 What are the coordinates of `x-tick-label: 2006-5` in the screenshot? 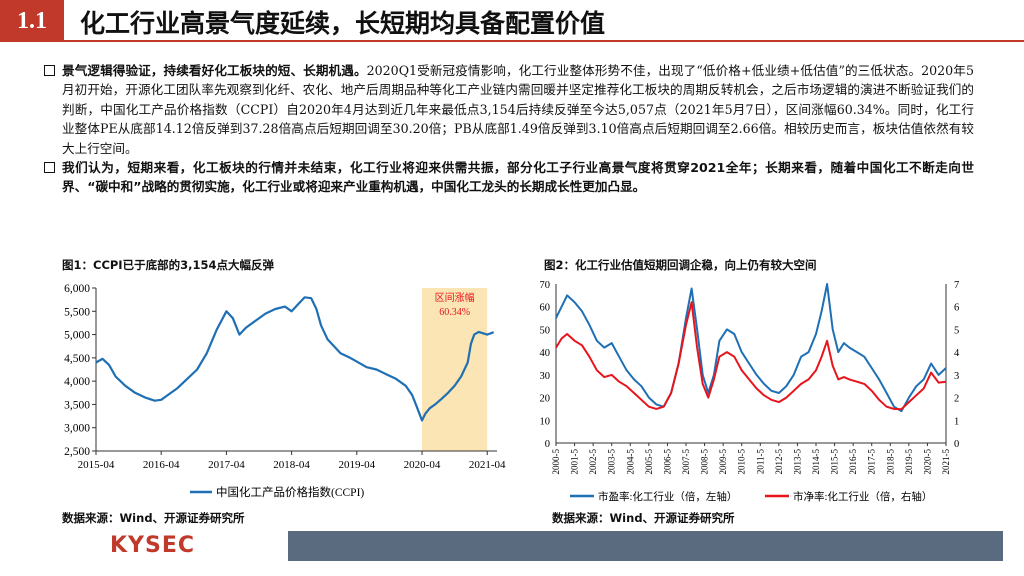 It's located at (667, 462).